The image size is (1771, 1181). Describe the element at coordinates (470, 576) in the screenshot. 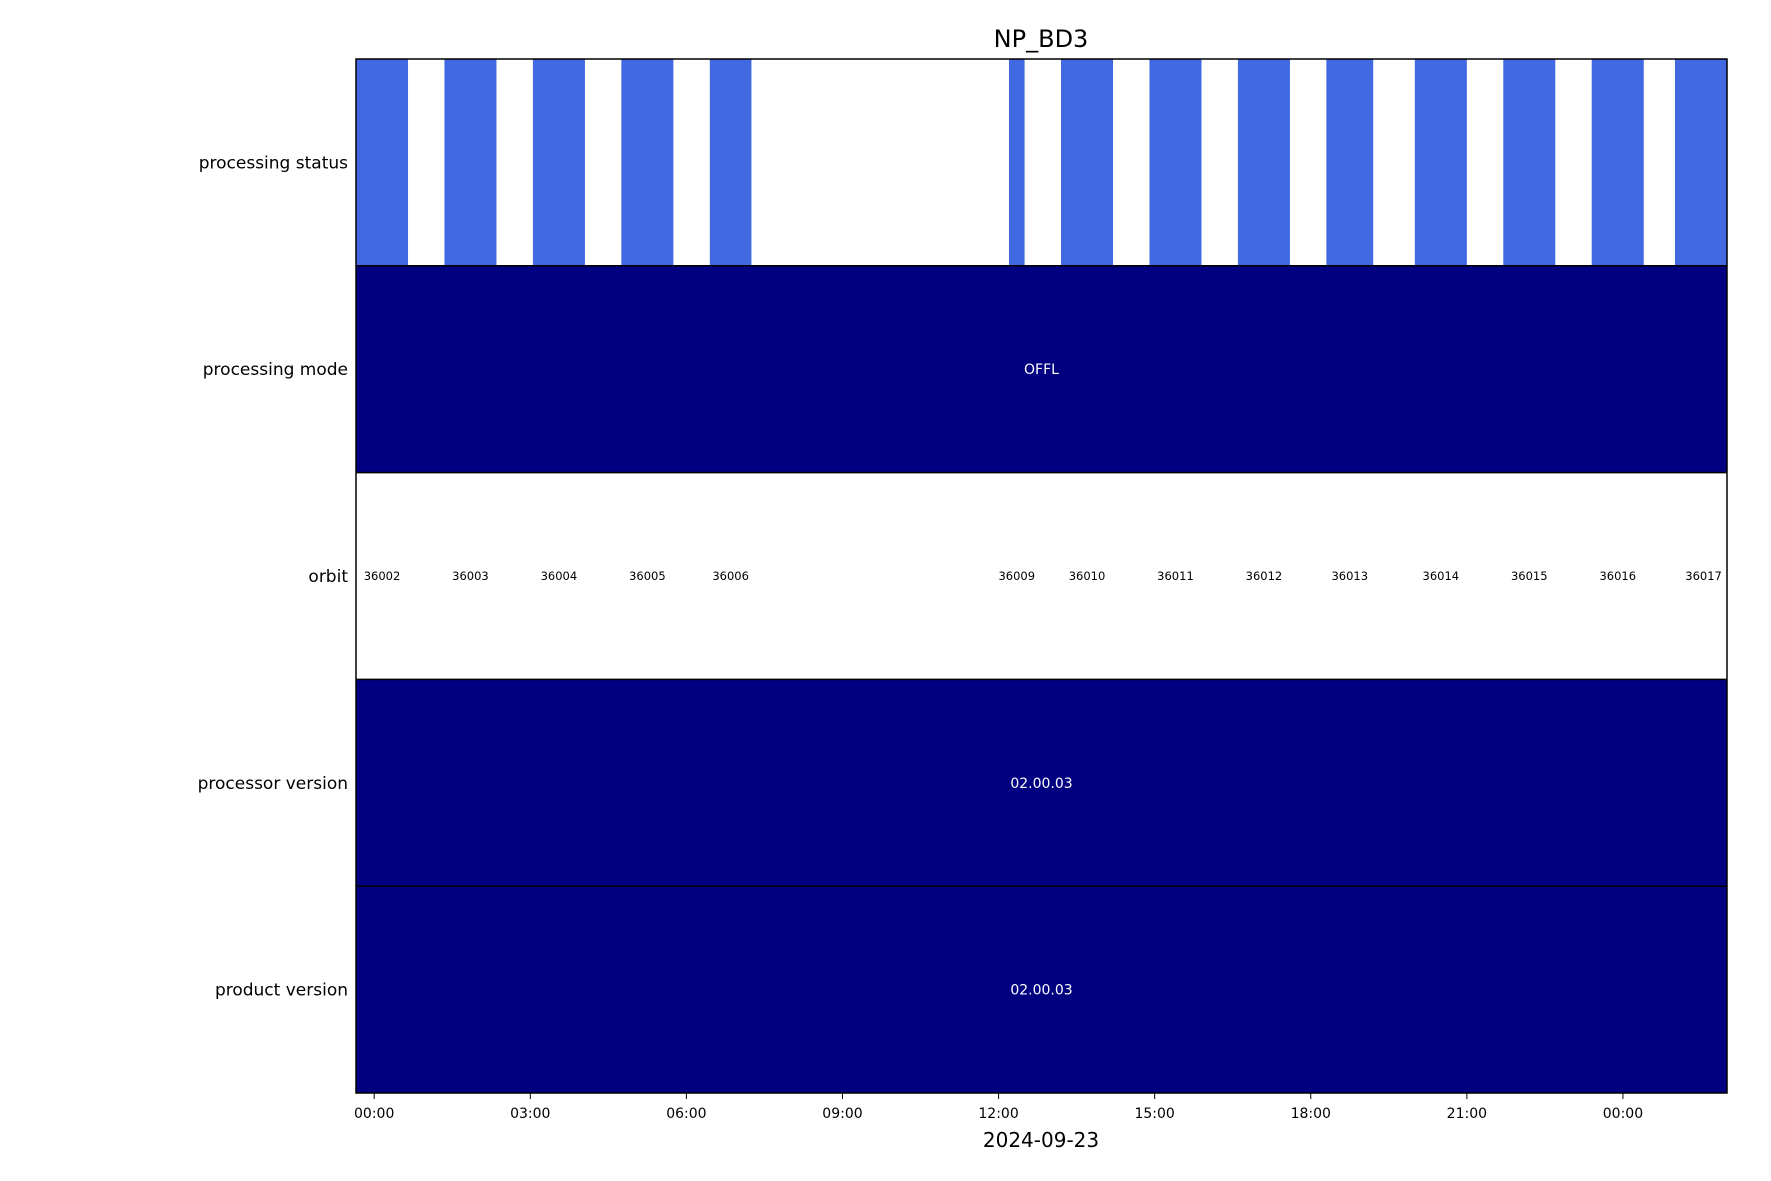

I see `orbit-label: 36003` at that location.